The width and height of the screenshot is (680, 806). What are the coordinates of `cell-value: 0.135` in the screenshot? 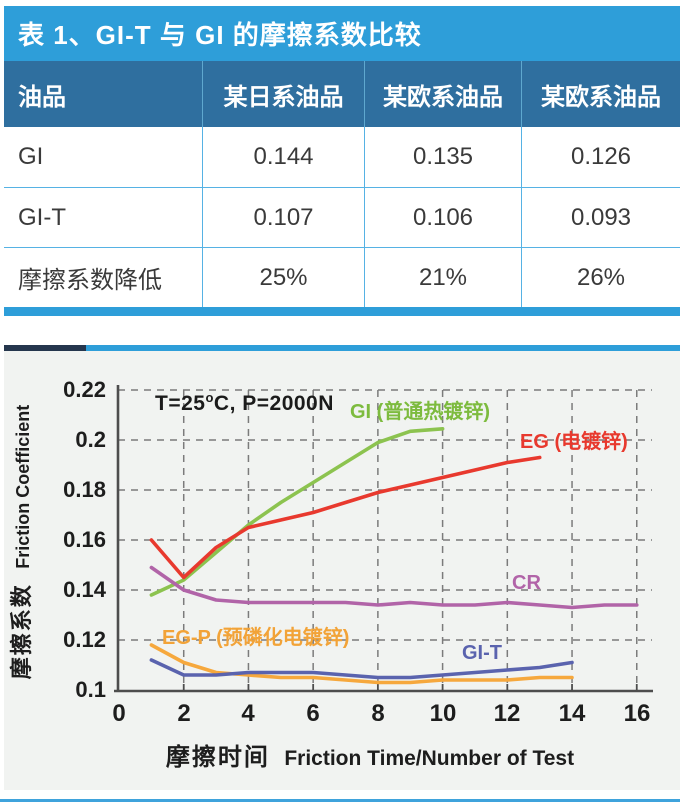 It's located at (442, 157).